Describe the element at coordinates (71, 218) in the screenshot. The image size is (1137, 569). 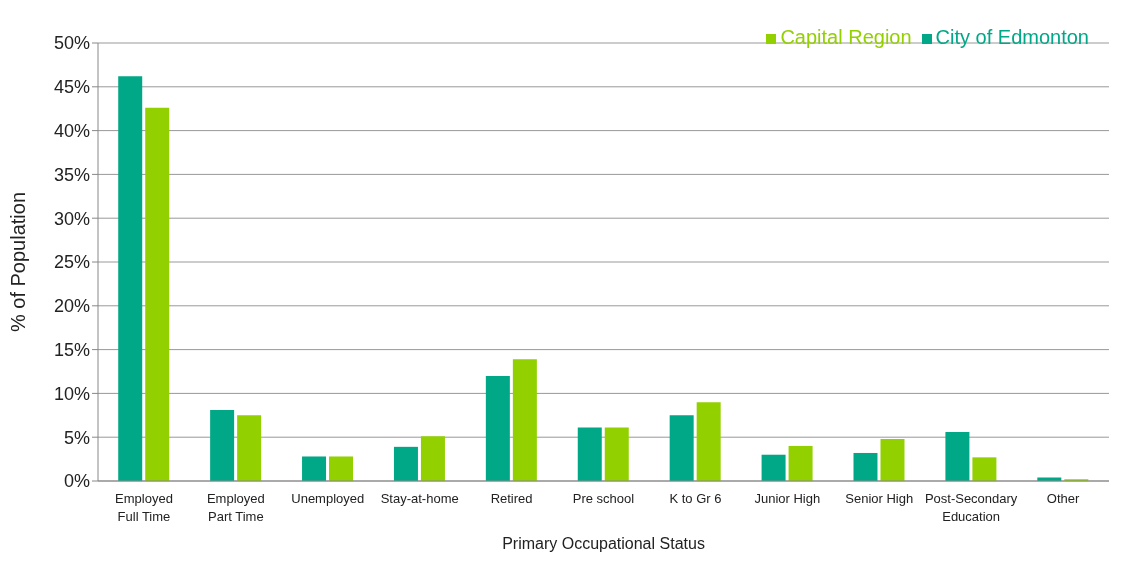
I see `y-tick-label: 30%` at that location.